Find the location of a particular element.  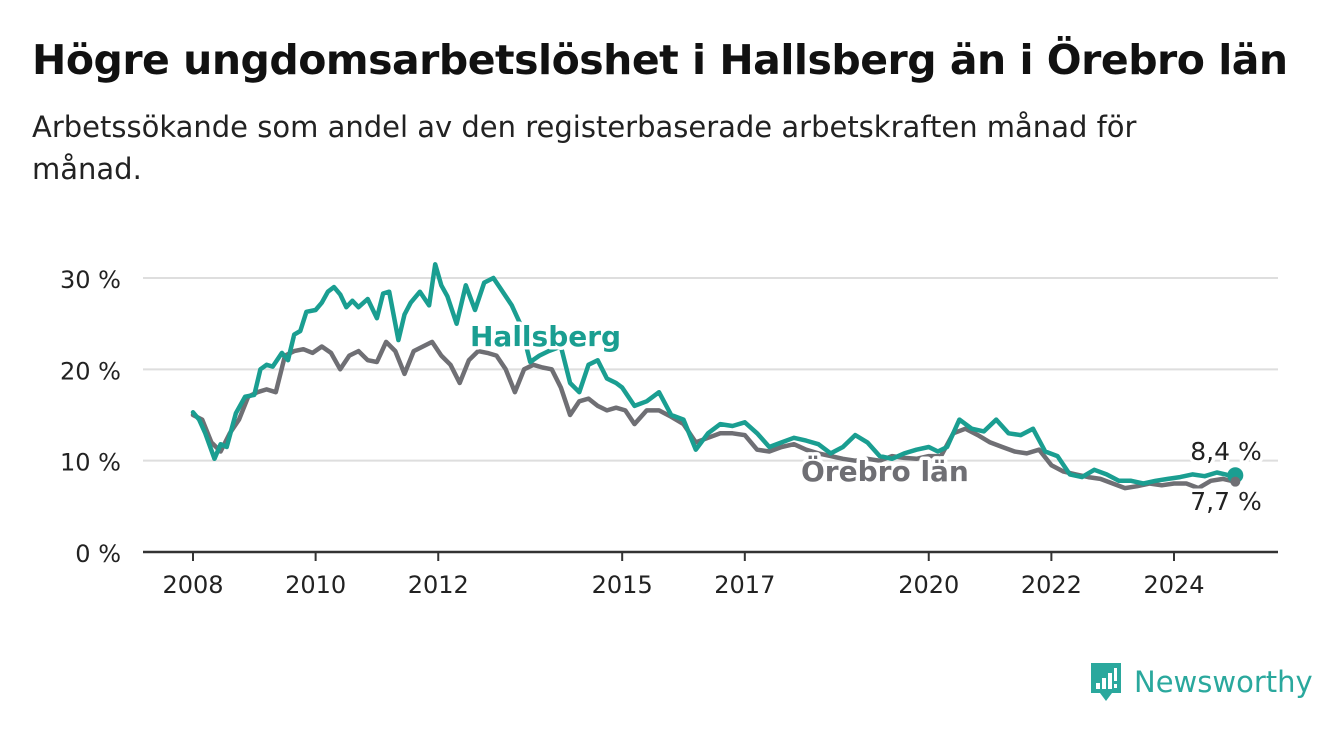

orebro-lan-end-value-halo: 7,7 % is located at coordinates (1225, 501).